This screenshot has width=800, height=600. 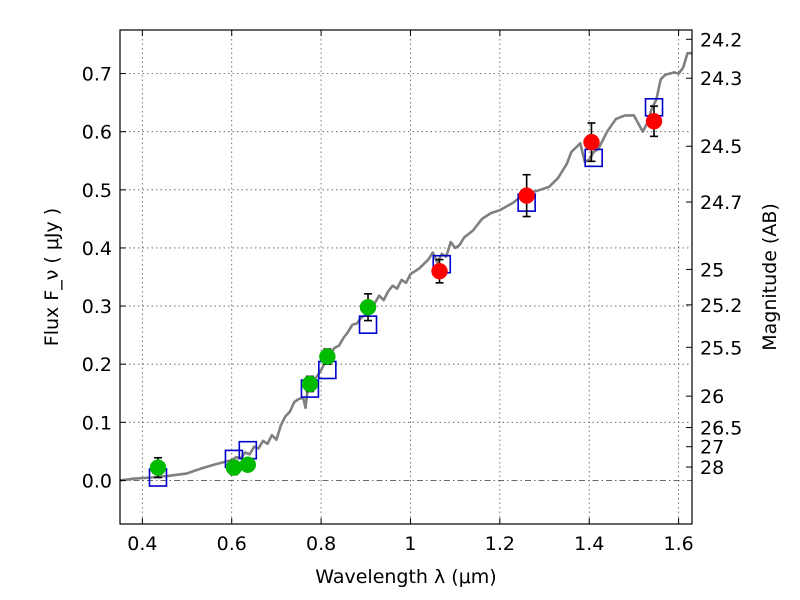 What do you see at coordinates (721, 40) in the screenshot?
I see `right-tick-label: 24.2` at bounding box center [721, 40].